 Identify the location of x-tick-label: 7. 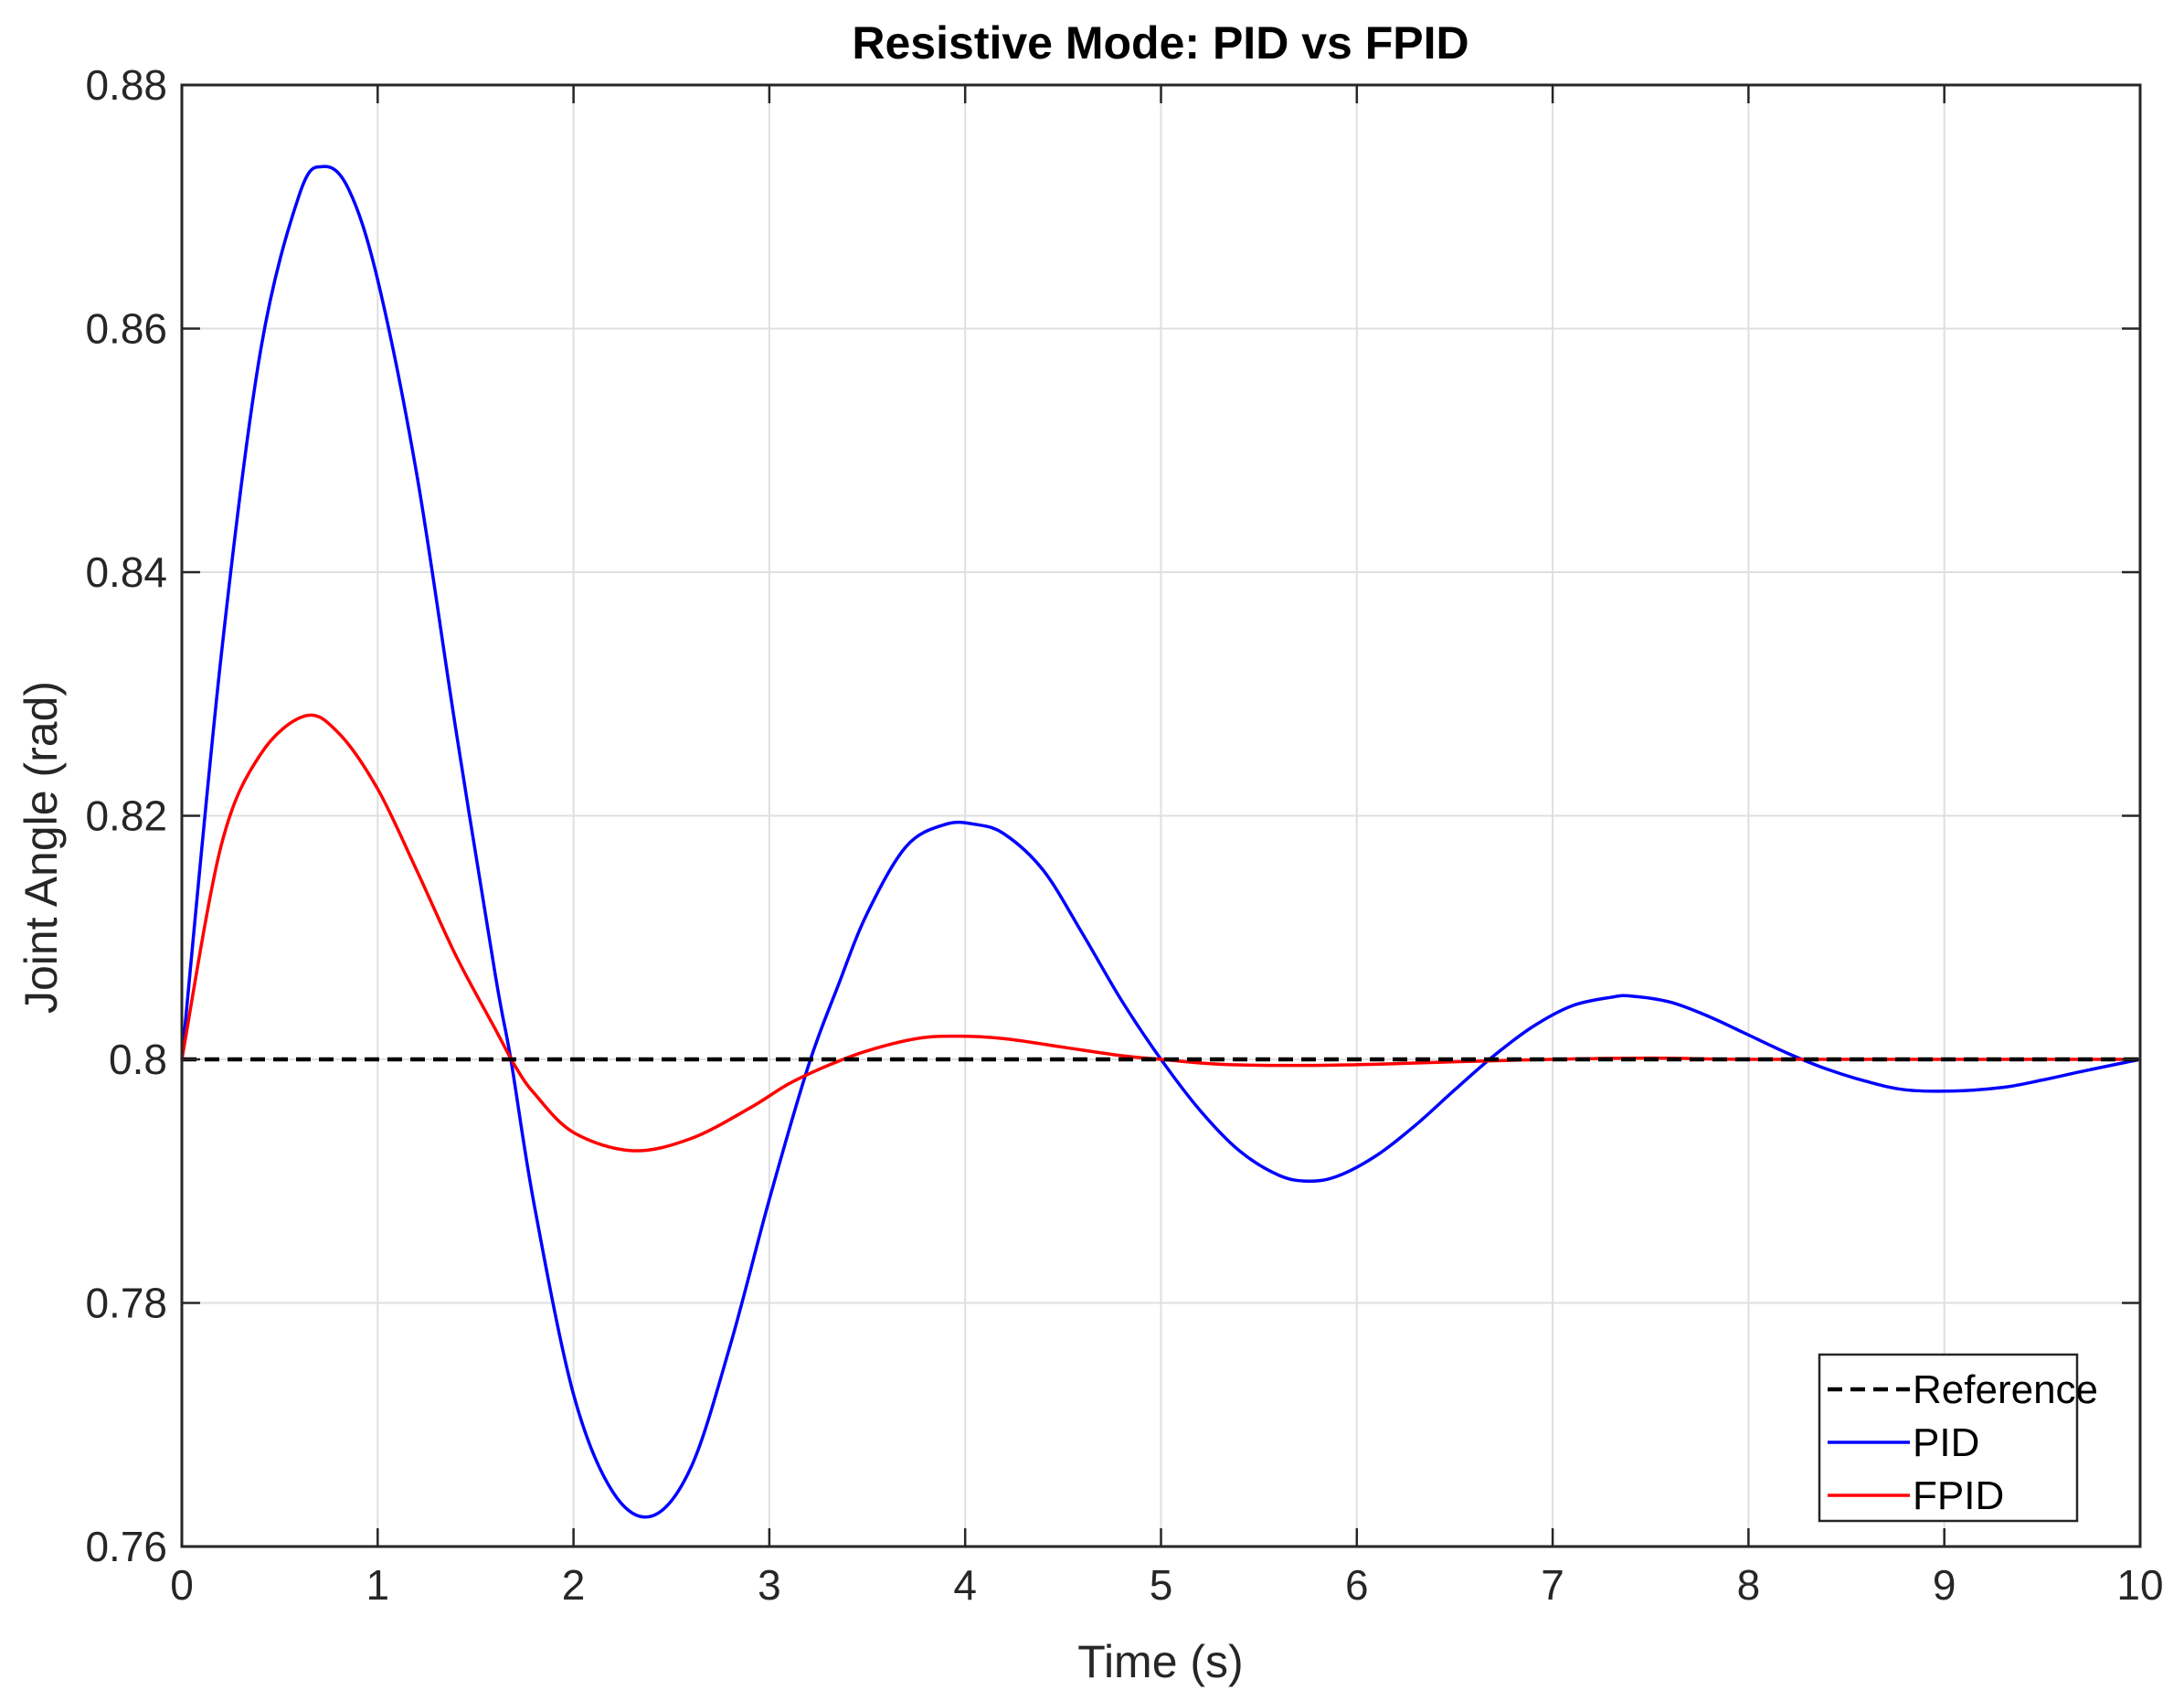
(1553, 1585).